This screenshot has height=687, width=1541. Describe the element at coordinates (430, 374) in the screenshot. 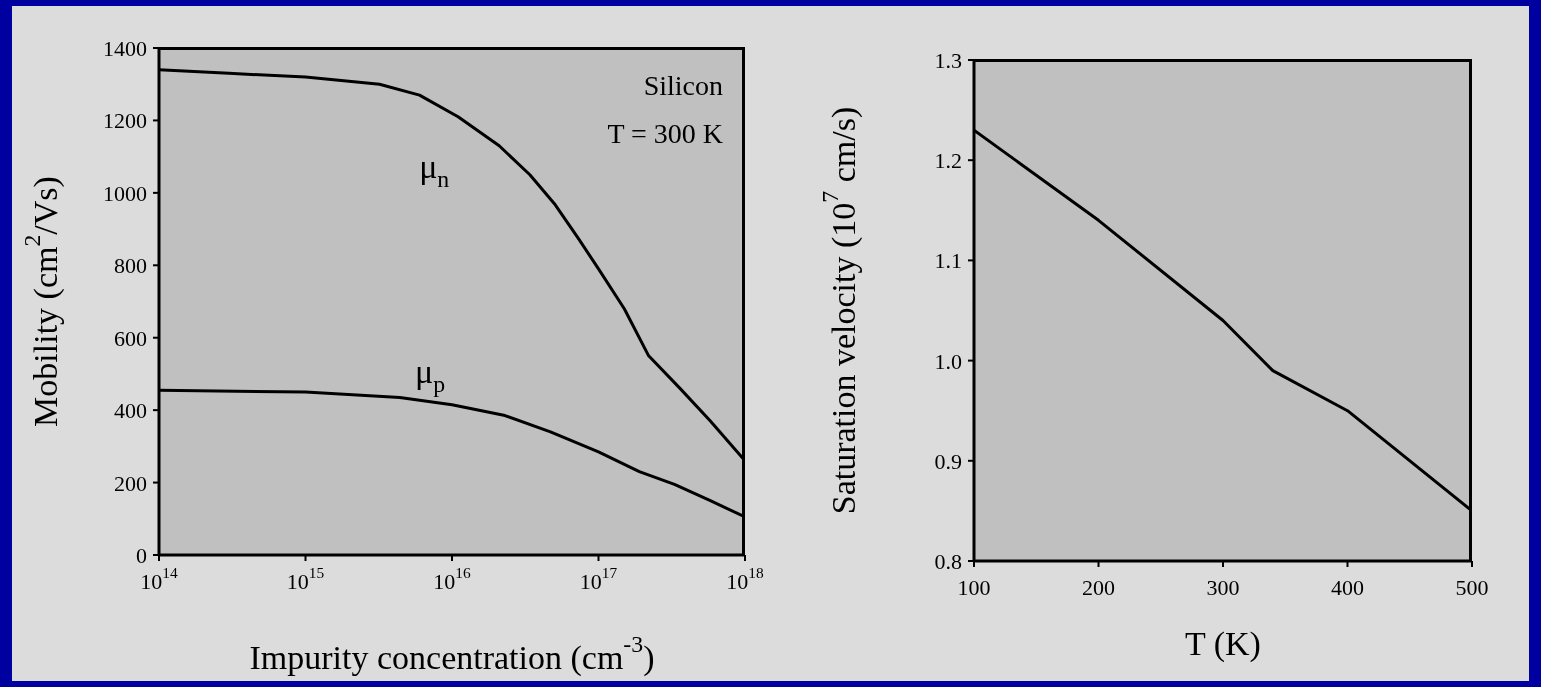

I see `series-label: μ$_{p}$` at that location.